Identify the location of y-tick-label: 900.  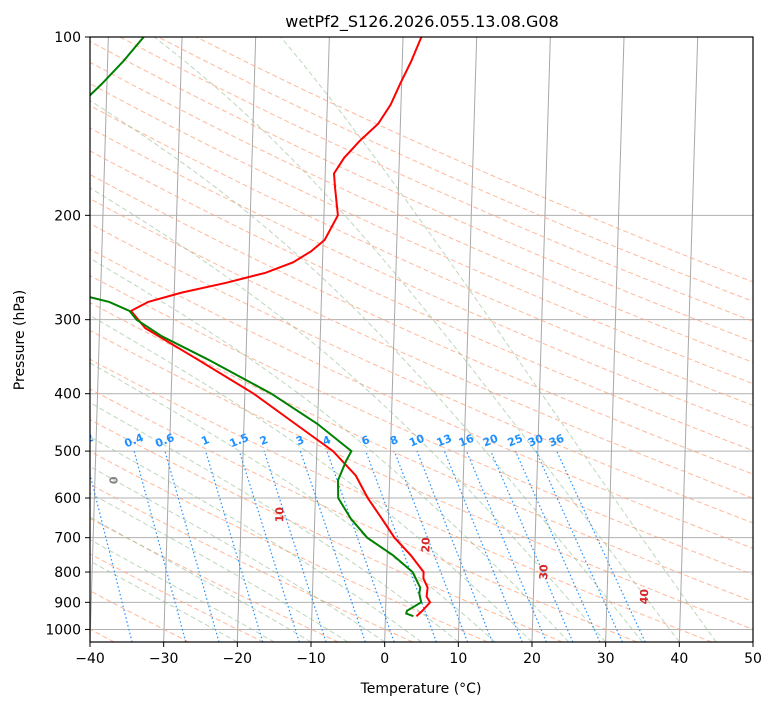
(67, 603).